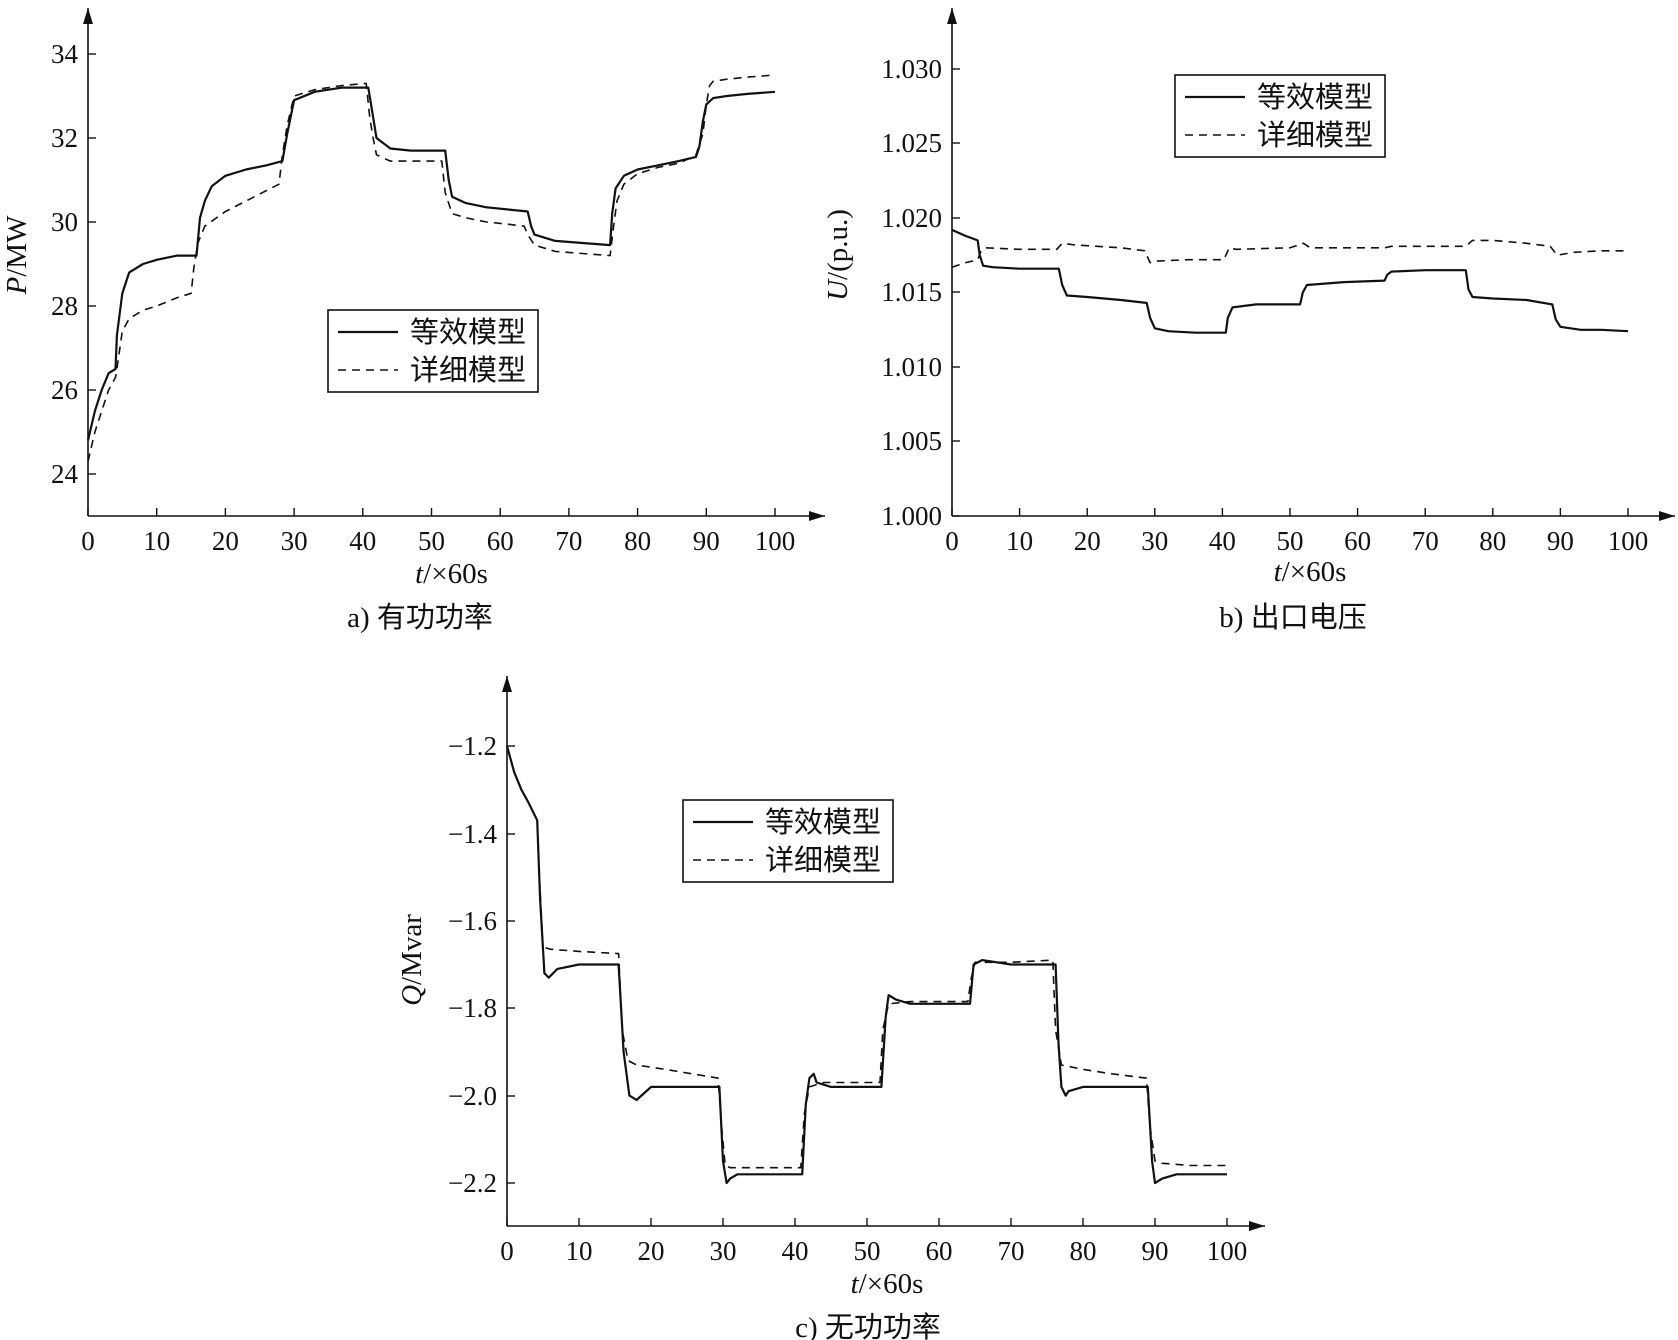  I want to click on y-tick-label: 24, so click(65, 474).